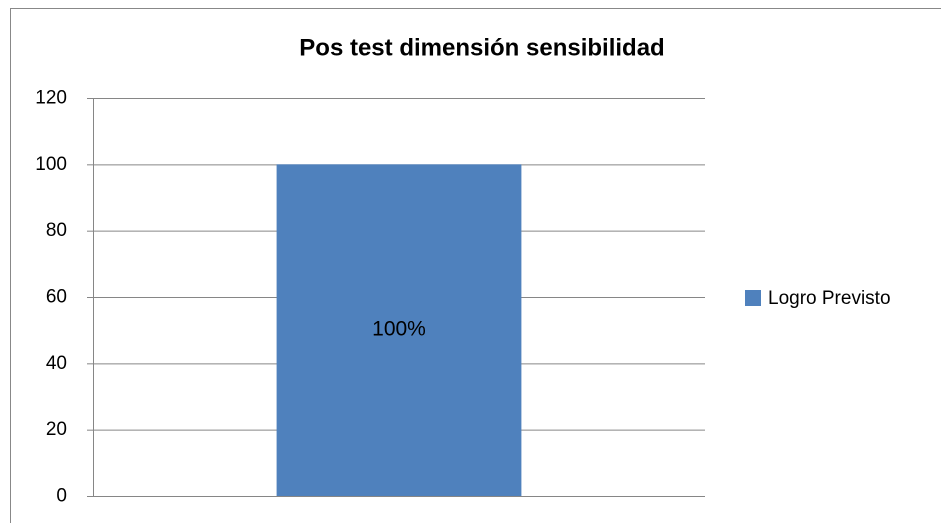  Describe the element at coordinates (829, 298) in the screenshot. I see `legend-label: Logro Previsto` at that location.